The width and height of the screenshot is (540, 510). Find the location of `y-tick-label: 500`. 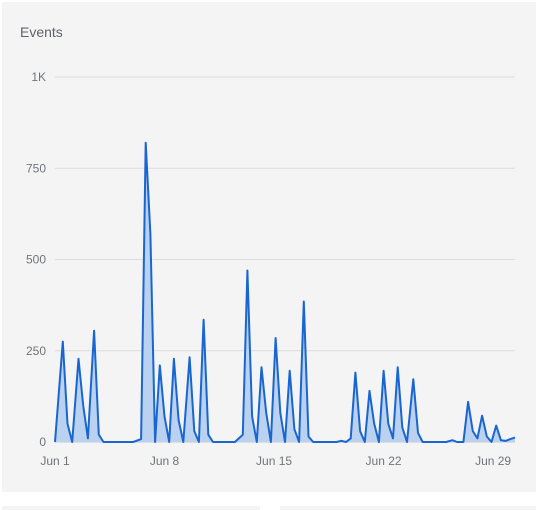

y-tick-label: 500 is located at coordinates (36, 260).